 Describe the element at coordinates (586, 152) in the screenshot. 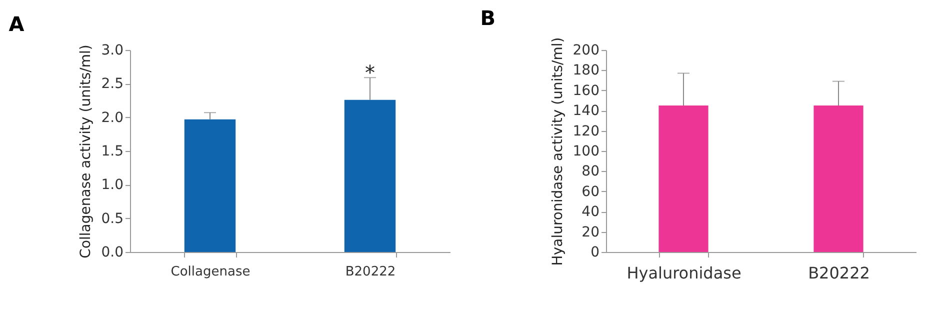

I see `y-tick-label: 100` at that location.